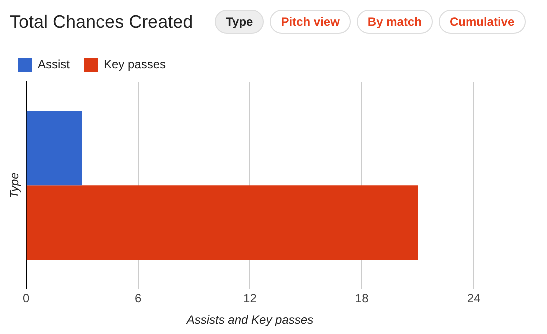  Describe the element at coordinates (310, 22) in the screenshot. I see `toggle-button: Pitch view` at that location.